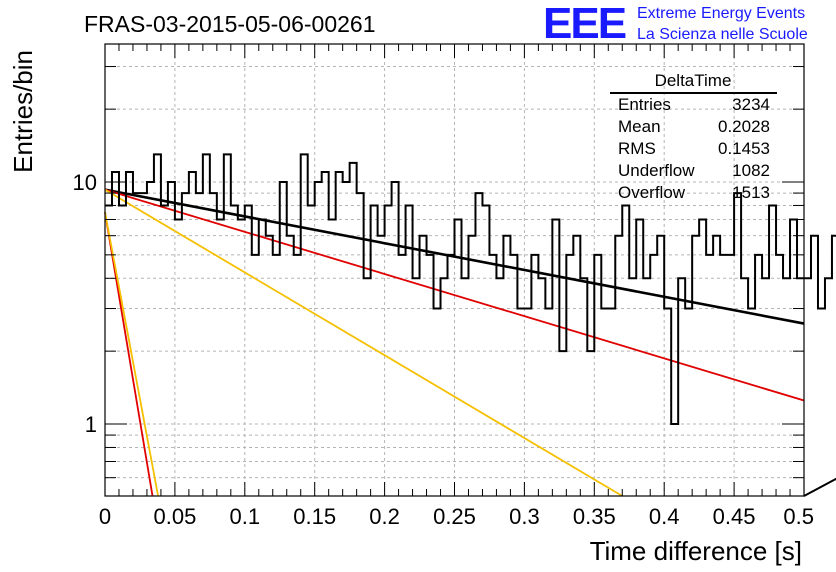 This screenshot has width=836, height=572. Describe the element at coordinates (751, 104) in the screenshot. I see `stats-value: 3234` at that location.